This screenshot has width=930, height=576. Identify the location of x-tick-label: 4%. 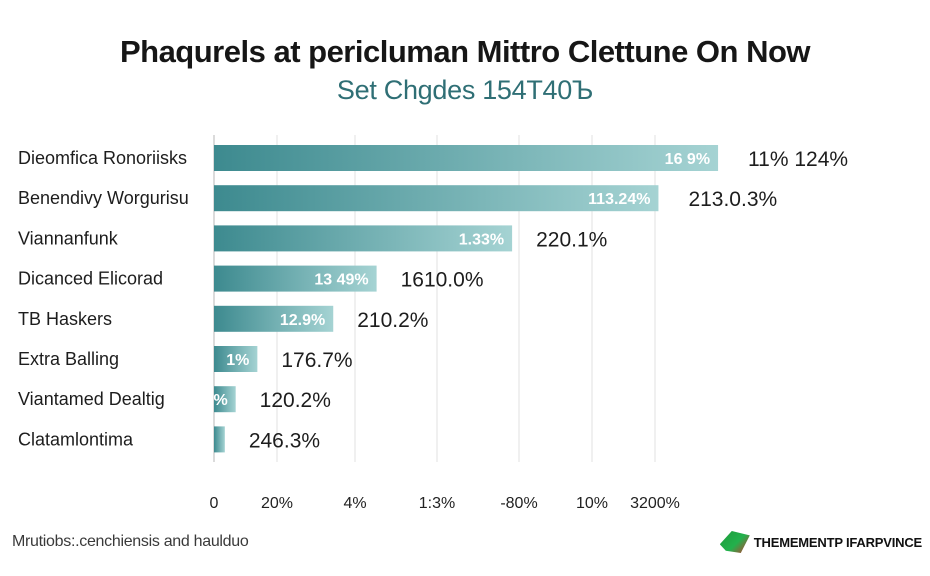
(354, 503).